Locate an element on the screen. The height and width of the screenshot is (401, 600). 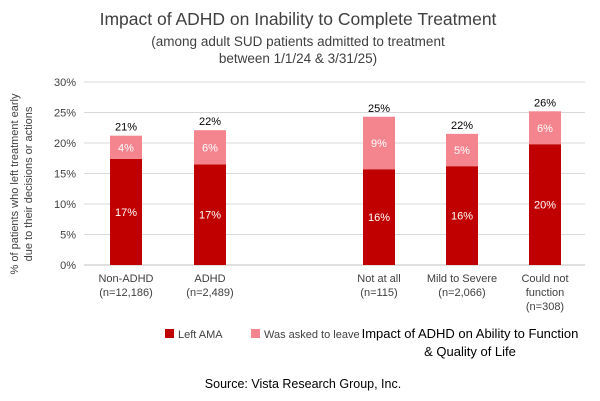
category-label: ADHD is located at coordinates (209, 279).